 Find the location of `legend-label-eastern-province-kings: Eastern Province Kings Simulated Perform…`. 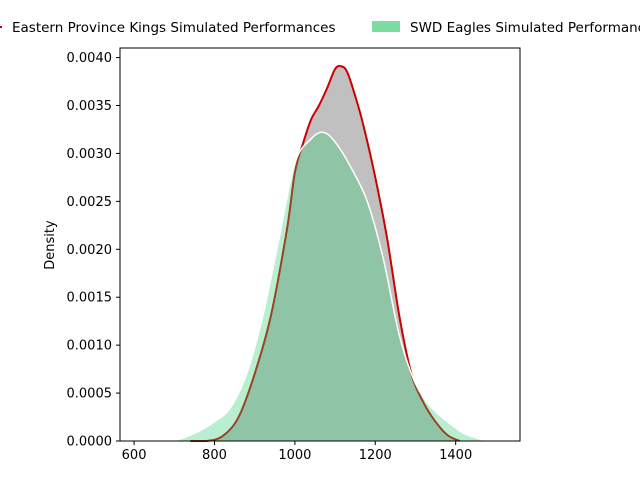

legend-label-eastern-province-kings: Eastern Province Kings Simulated Perform… is located at coordinates (173, 28).